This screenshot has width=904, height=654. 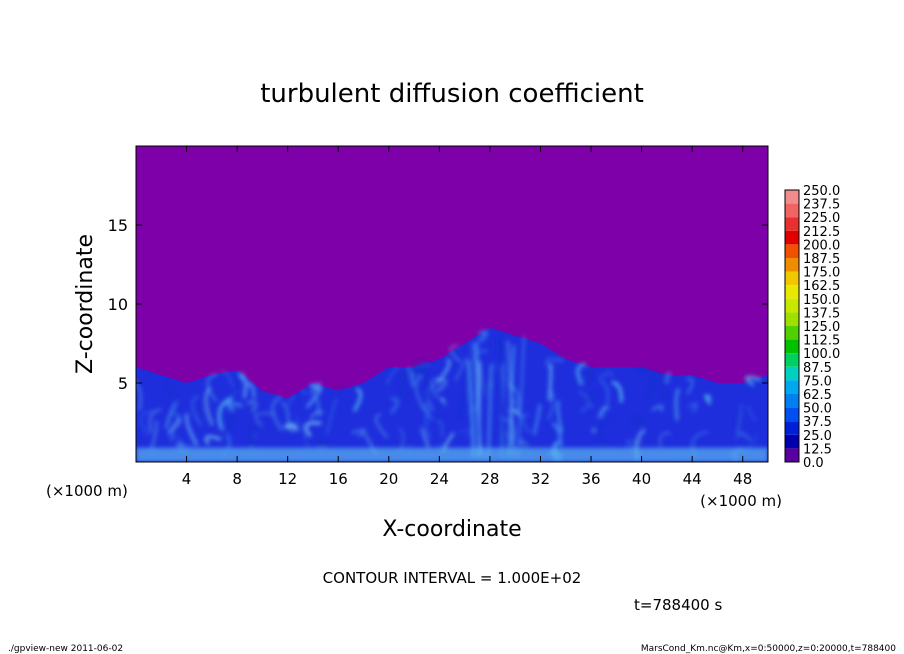 What do you see at coordinates (742, 479) in the screenshot?
I see `x-tick-label: 48` at bounding box center [742, 479].